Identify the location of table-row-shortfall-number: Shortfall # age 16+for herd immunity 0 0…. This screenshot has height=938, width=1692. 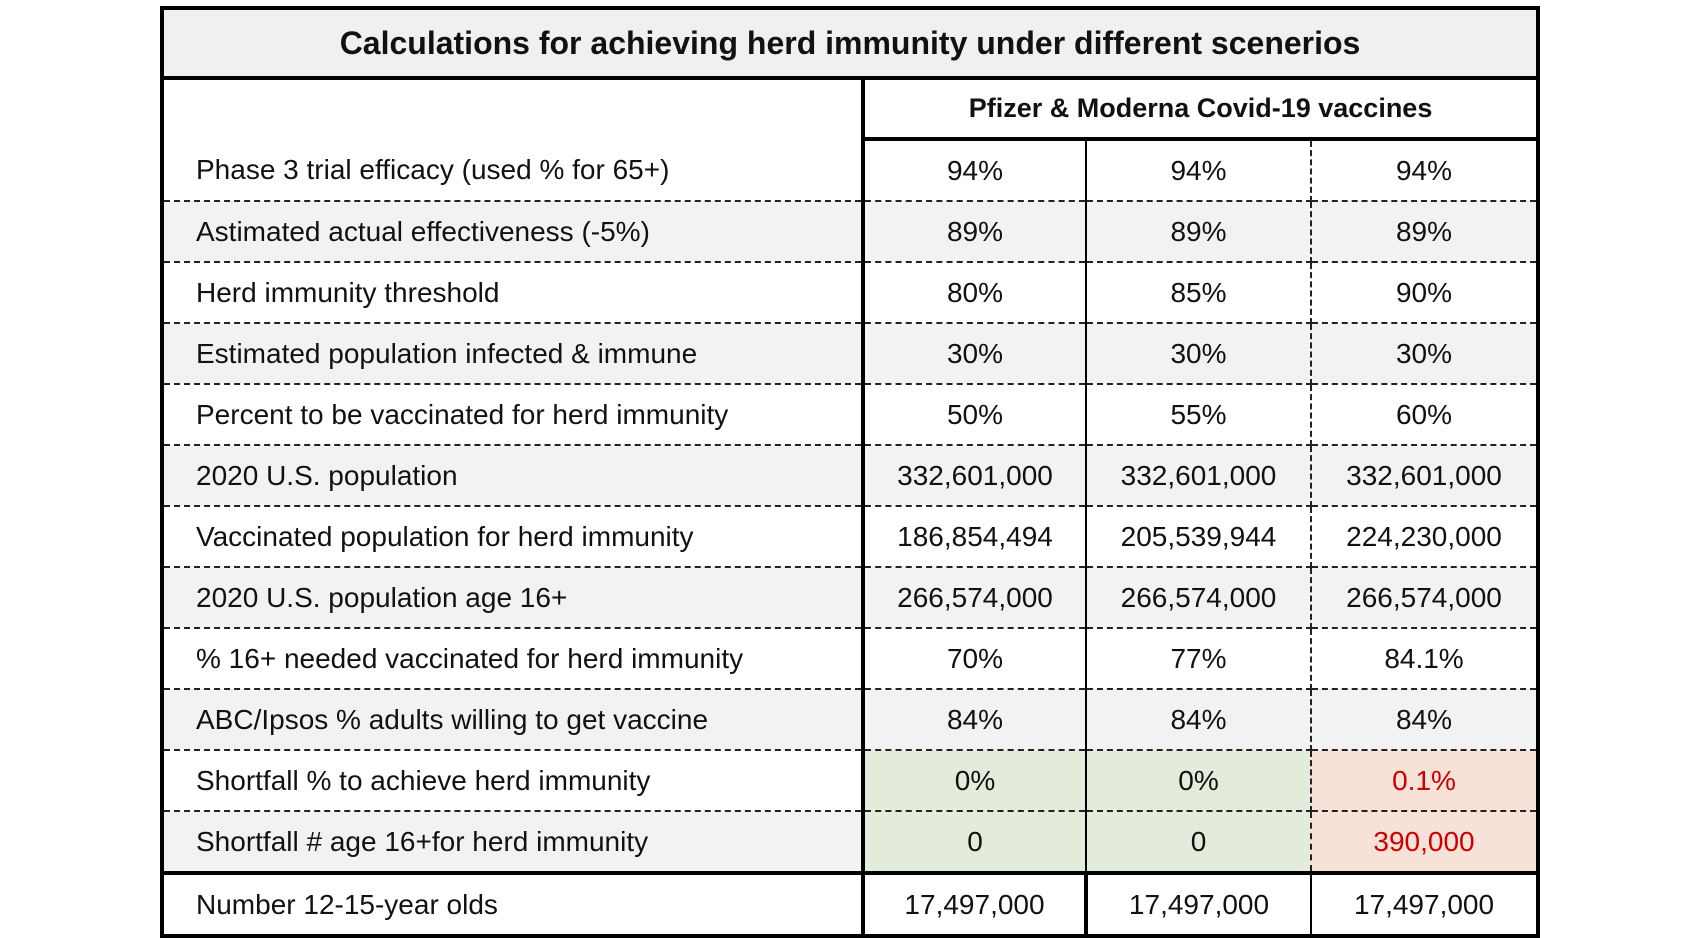
(850, 842).